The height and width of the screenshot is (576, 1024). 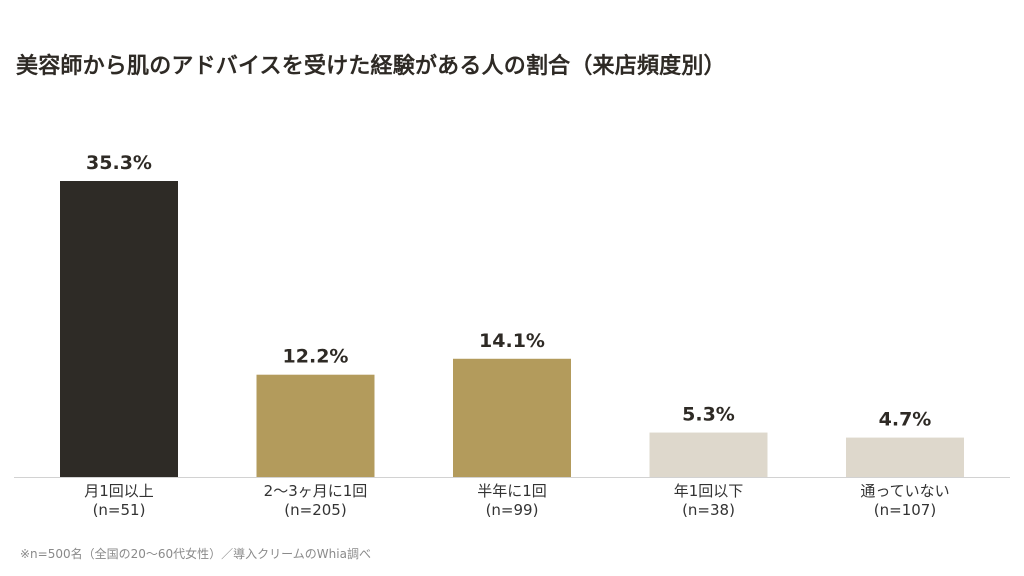 I want to click on sample-size-label-2: (n=99), so click(x=512, y=510).